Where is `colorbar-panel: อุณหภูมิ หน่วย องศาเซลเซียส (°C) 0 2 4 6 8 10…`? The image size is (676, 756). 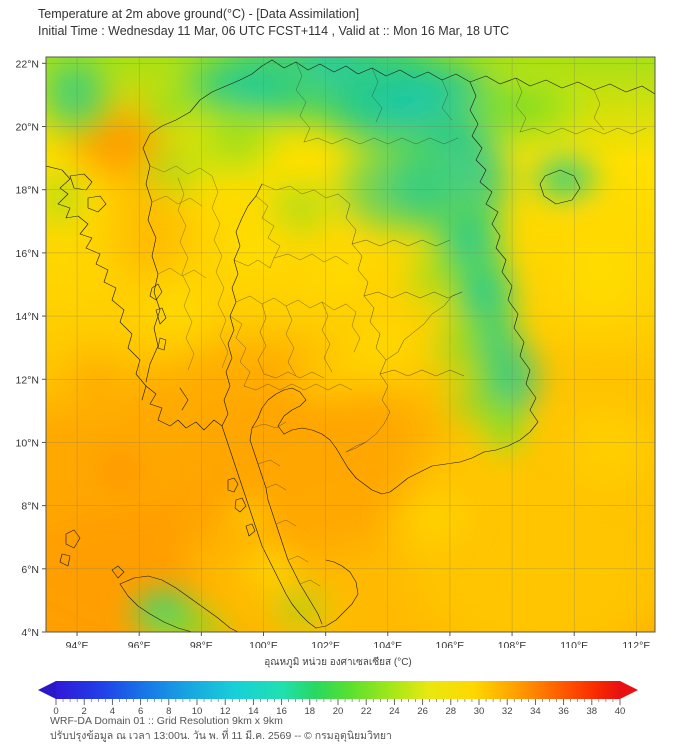
colorbar-panel: อุณหภูมิ หน่วย องศาเซลเซียส (°C) 0 2 4 6 8 10… is located at coordinates (338, 685).